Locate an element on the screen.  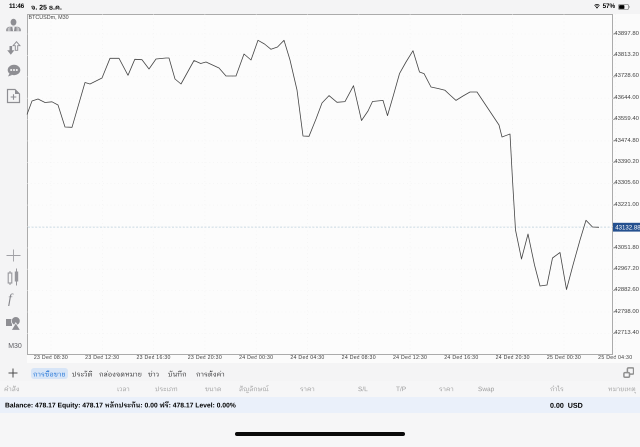
svg-text: 43132.88 is located at coordinates (627, 228).